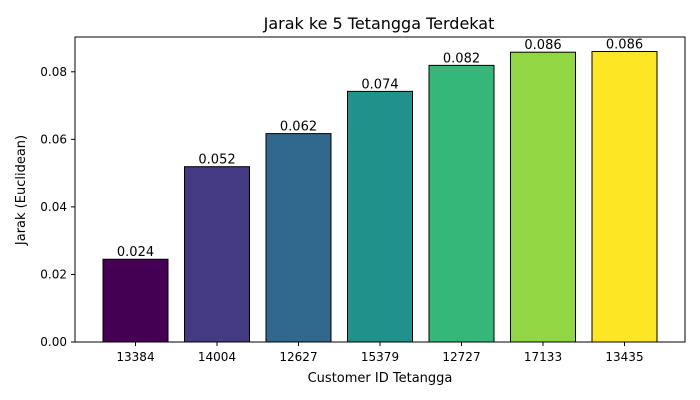  What do you see at coordinates (53, 139) in the screenshot?
I see `y-tick-label: 0.06` at bounding box center [53, 139].